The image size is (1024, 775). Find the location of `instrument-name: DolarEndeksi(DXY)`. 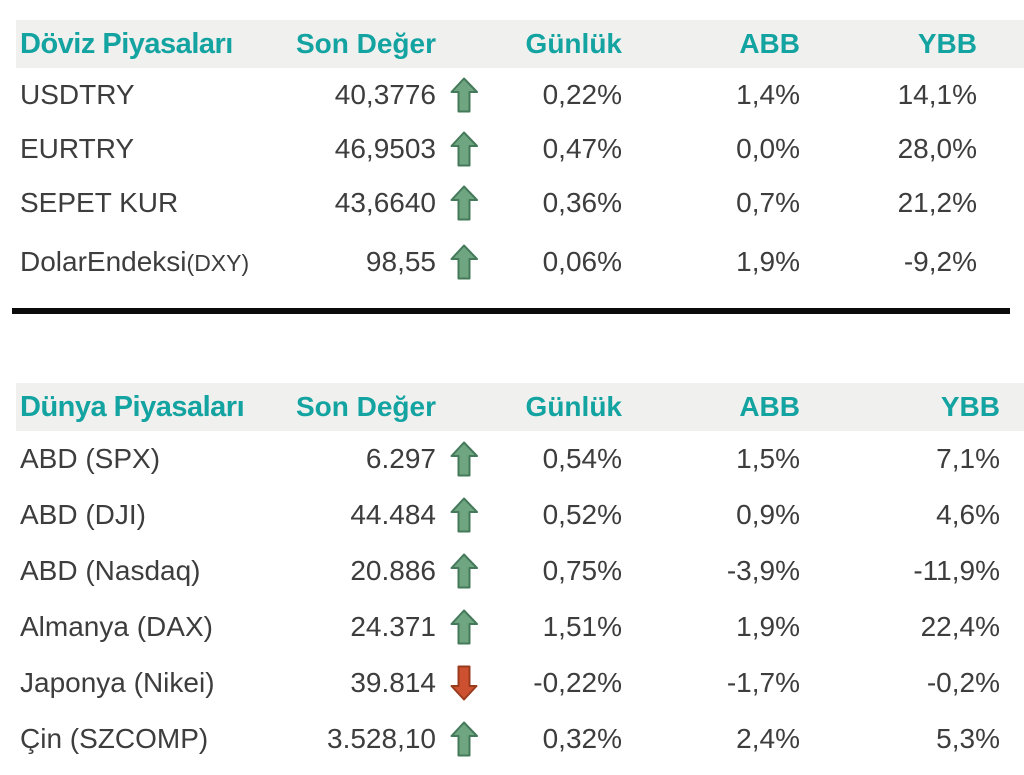

instrument-name: DolarEndeksi(DXY) is located at coordinates (150, 262).